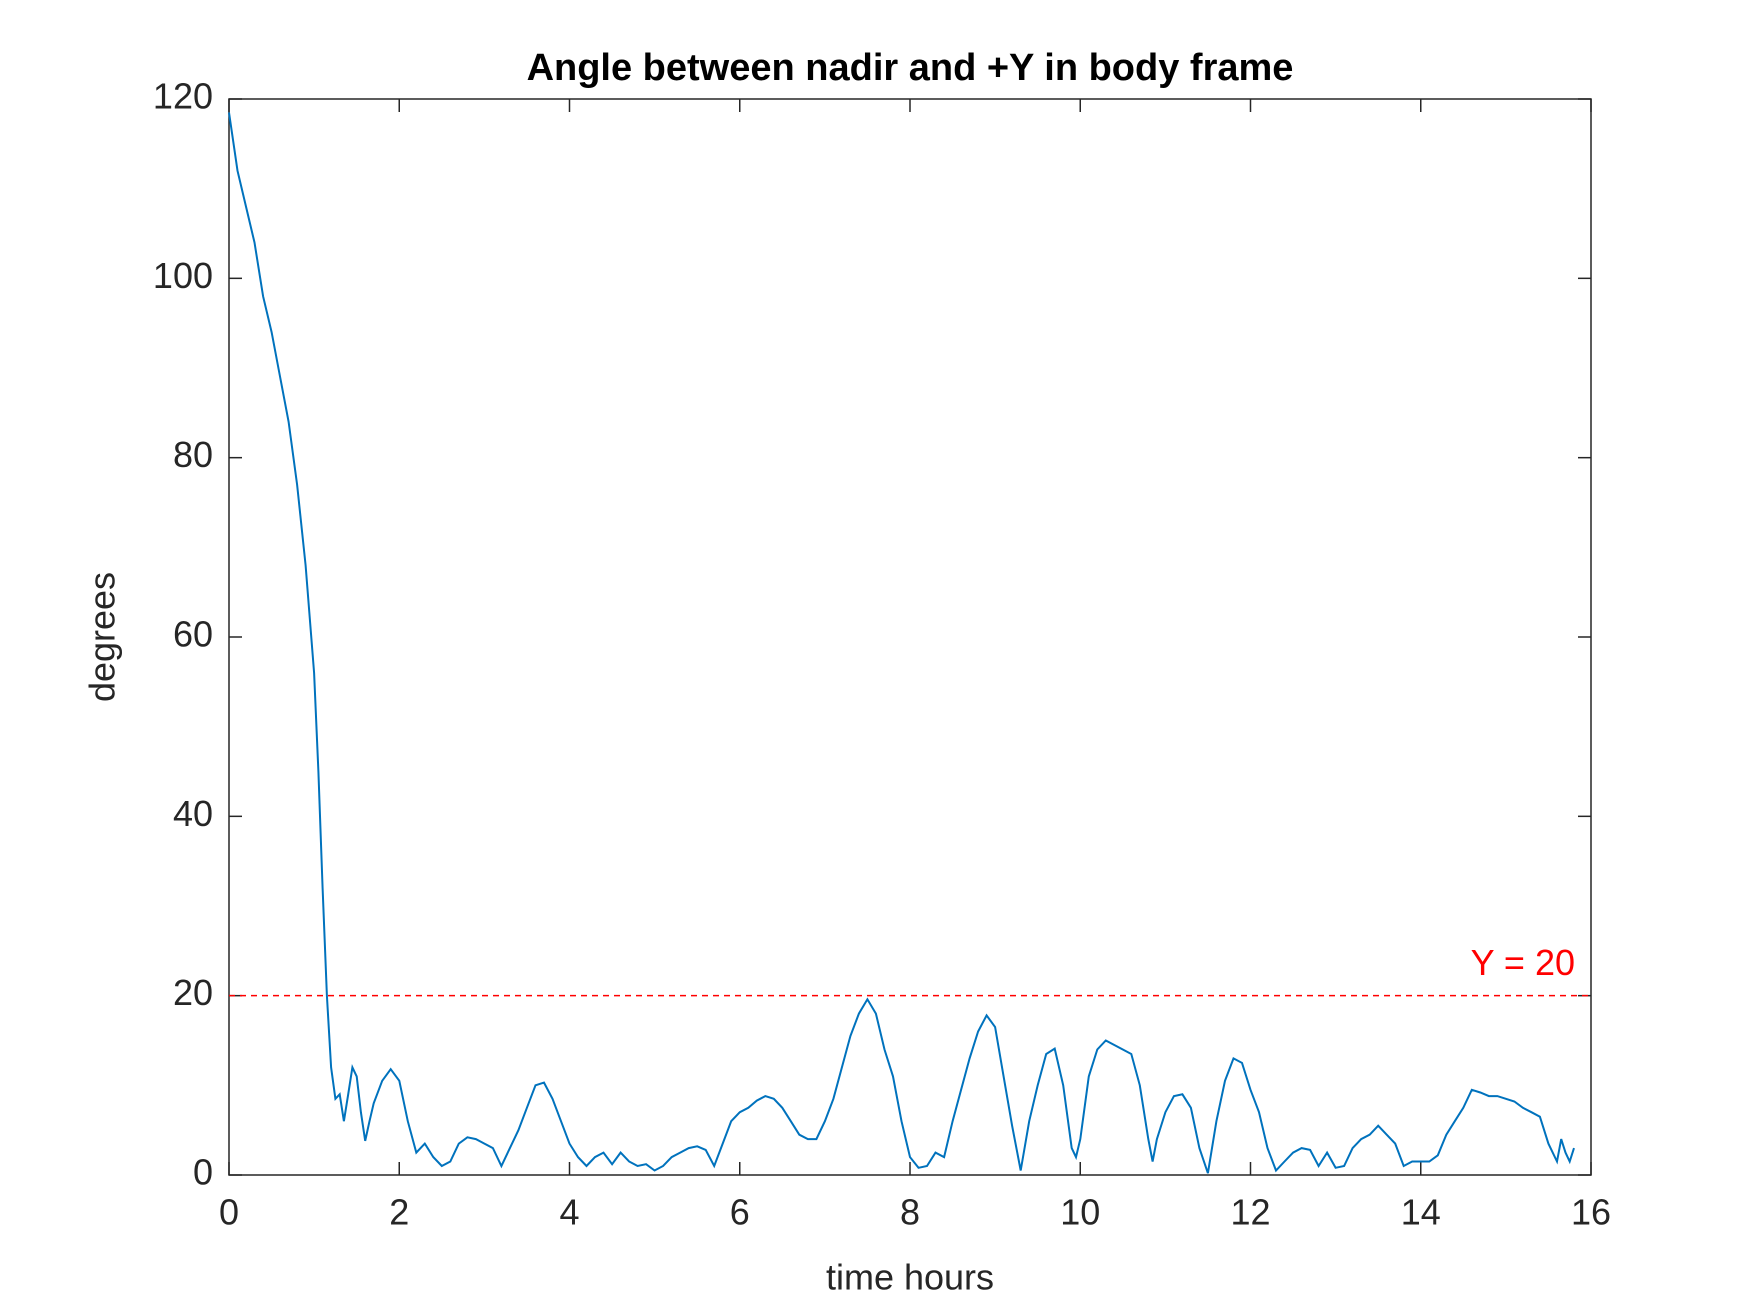  What do you see at coordinates (1523, 962) in the screenshot?
I see `reference-label: Y = 20` at bounding box center [1523, 962].